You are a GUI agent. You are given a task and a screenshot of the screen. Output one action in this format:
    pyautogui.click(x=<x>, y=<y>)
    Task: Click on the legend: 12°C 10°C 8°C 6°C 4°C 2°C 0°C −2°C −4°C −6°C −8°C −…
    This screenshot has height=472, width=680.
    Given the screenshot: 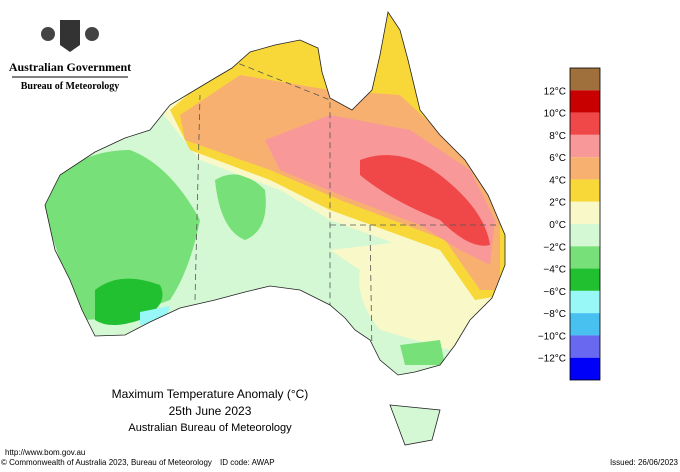 What is the action you would take?
    pyautogui.click(x=569, y=224)
    